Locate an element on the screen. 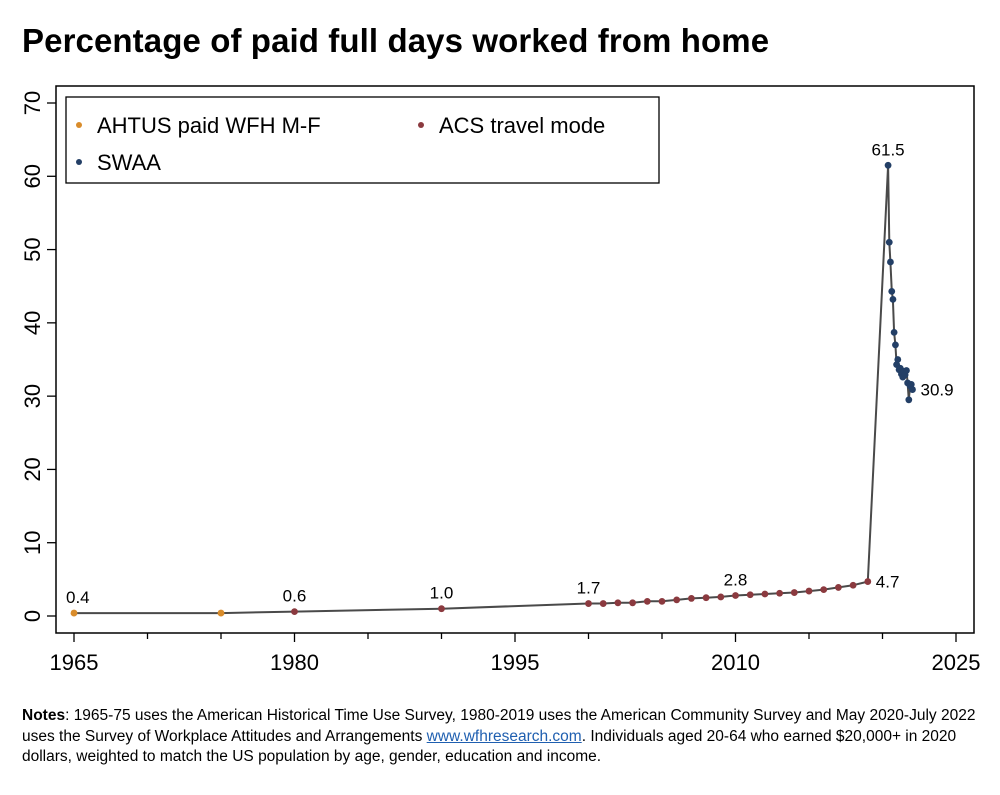  data-label: 1.7 is located at coordinates (589, 588).